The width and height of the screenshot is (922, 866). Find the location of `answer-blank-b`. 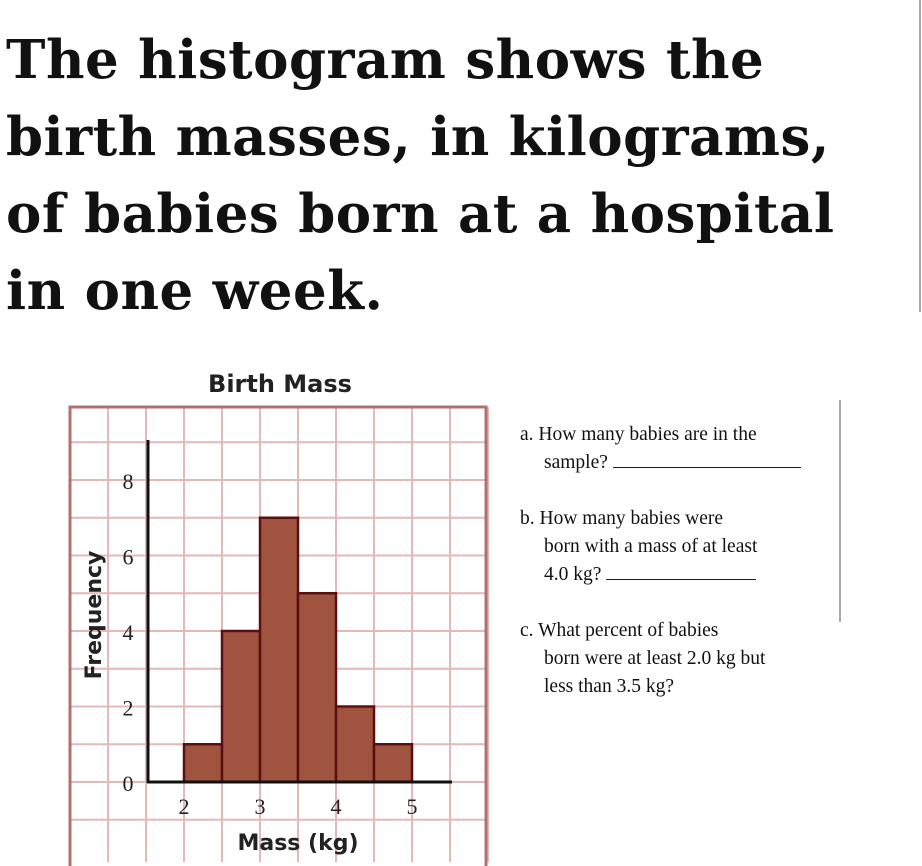

answer-blank-b is located at coordinates (681, 570).